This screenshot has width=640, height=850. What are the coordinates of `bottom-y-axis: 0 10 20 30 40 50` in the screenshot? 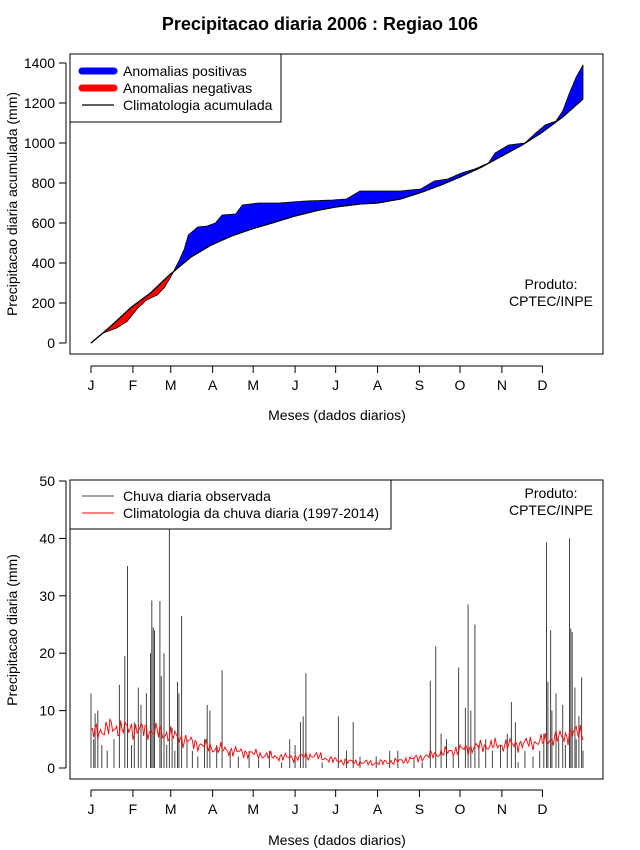 It's located at (53, 624).